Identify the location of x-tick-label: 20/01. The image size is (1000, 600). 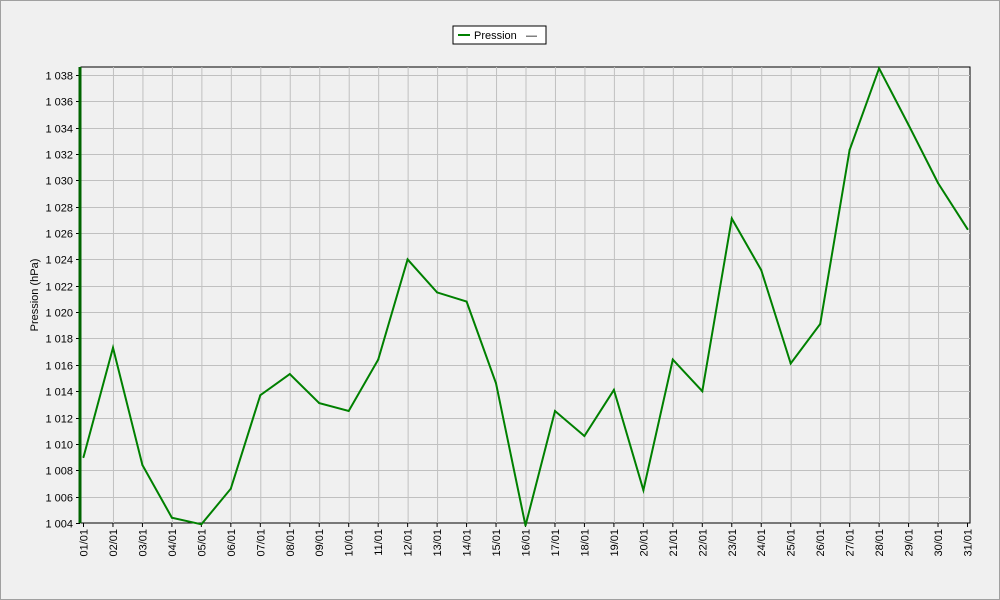
(644, 543).